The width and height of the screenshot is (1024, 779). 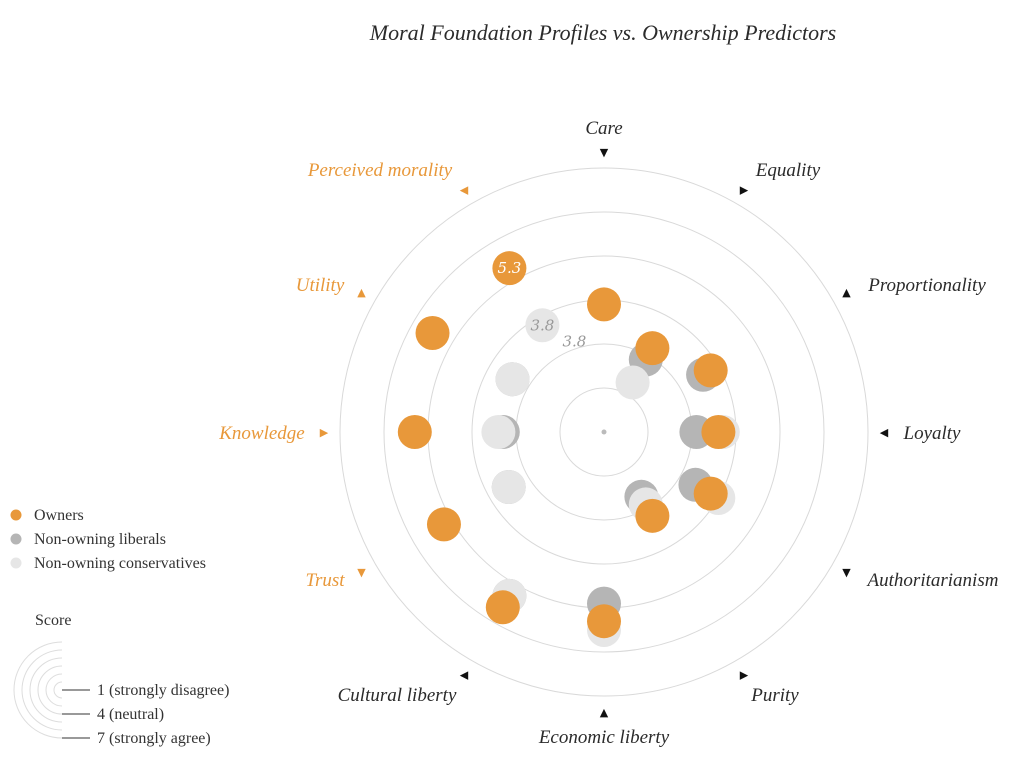 I want to click on legend-label: Non-owning conservatives, so click(x=120, y=563).